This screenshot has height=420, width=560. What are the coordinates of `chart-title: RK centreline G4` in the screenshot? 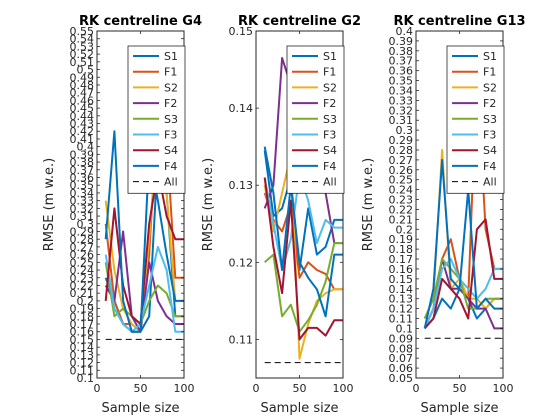 It's located at (140, 21).